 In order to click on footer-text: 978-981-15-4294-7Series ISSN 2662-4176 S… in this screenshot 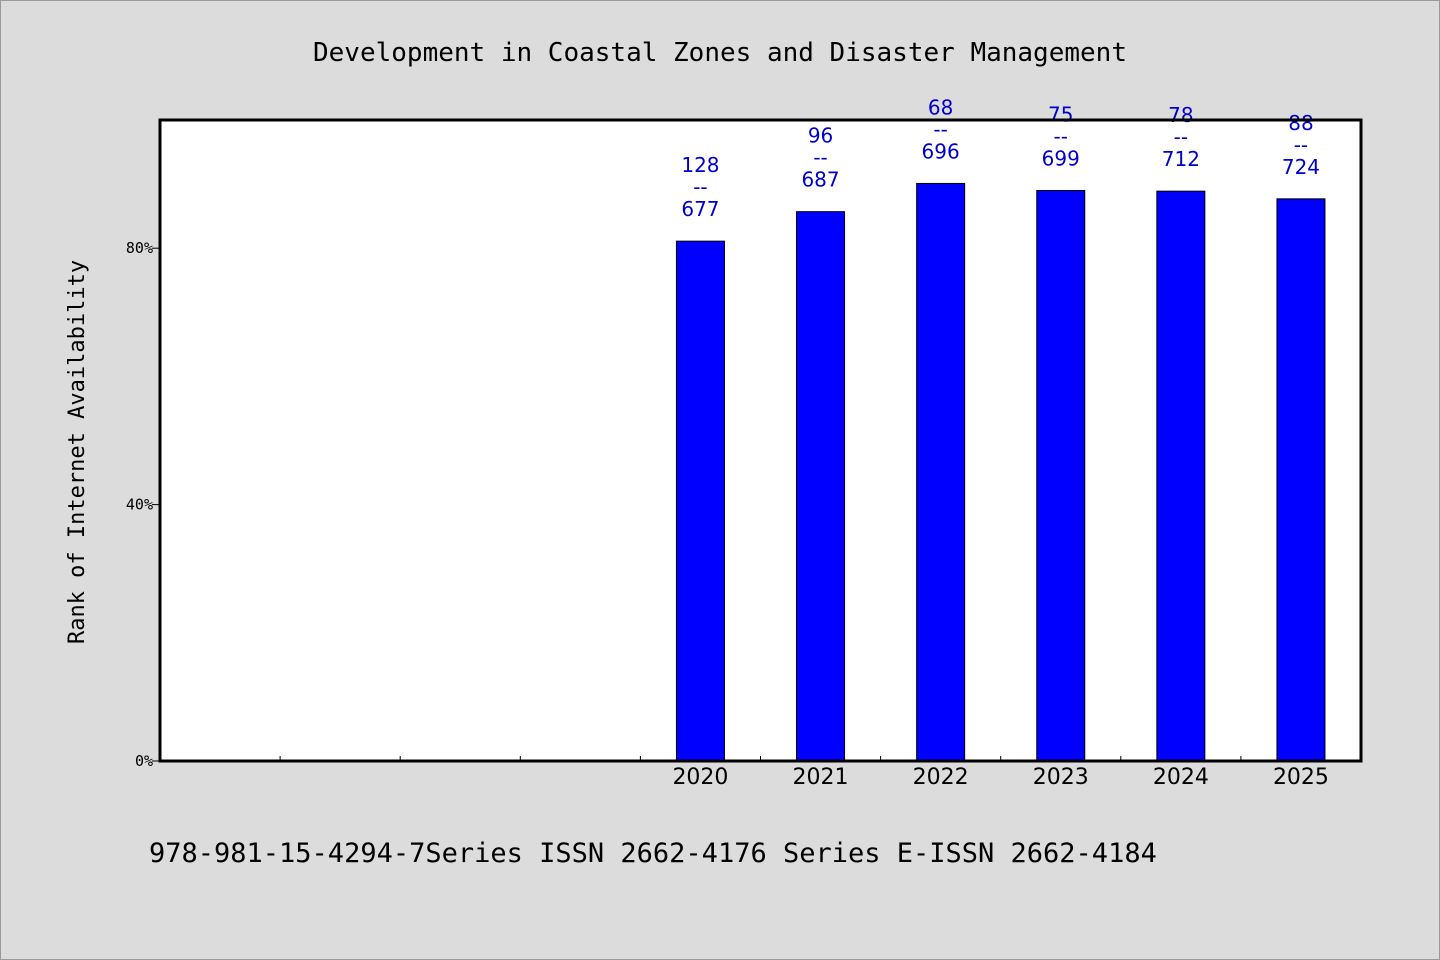, I will do `click(653, 853)`.